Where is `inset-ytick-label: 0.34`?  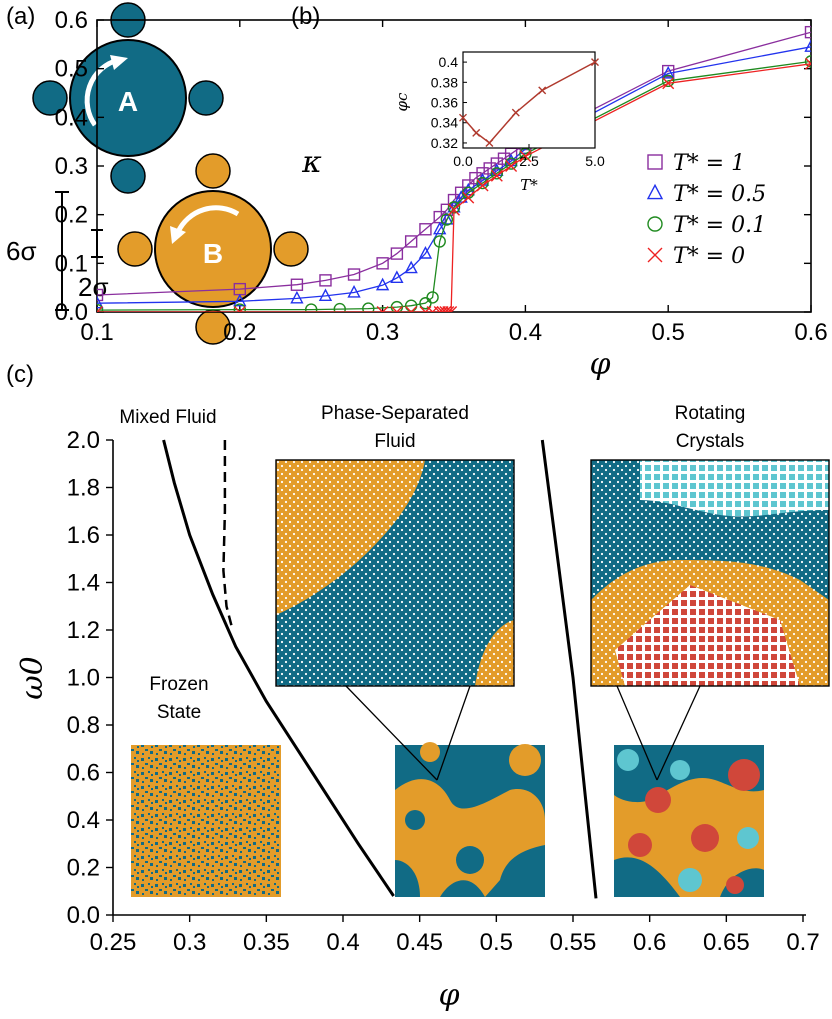
inset-ytick-label: 0.34 is located at coordinates (444, 123).